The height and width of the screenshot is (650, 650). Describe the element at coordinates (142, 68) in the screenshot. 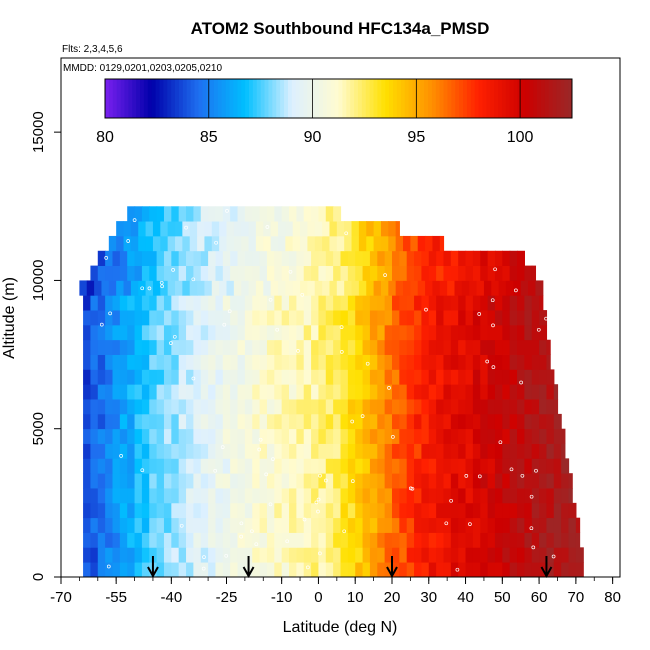

I see `dates-subtitle: MMDD: 0129,0201,0203,0205,0210` at that location.